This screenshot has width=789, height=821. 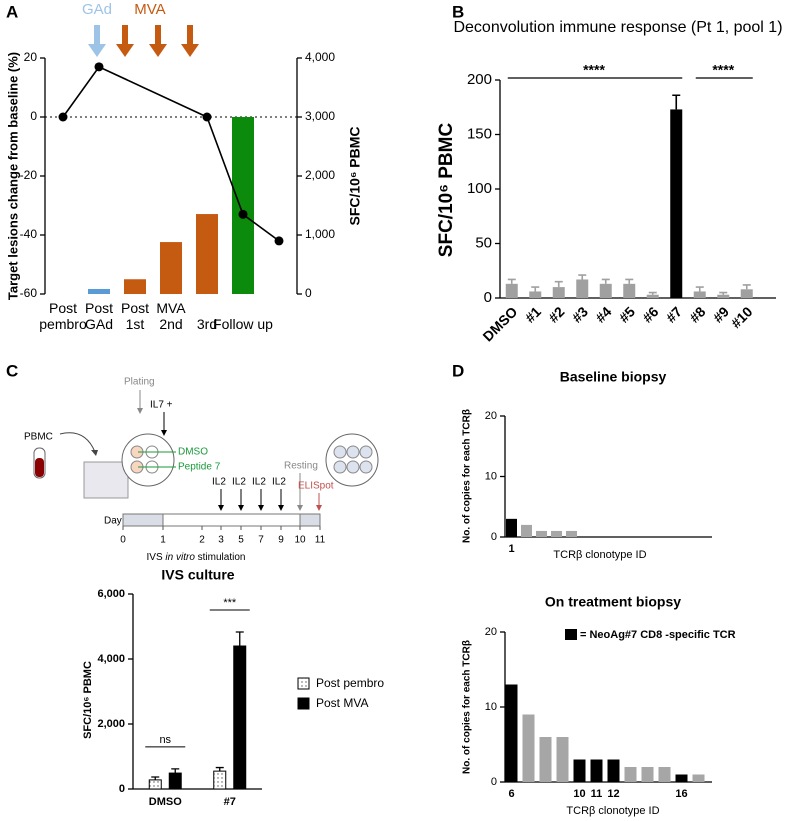 What do you see at coordinates (222, 557) in the screenshot?
I see `caption-part: stimulation` at bounding box center [222, 557].